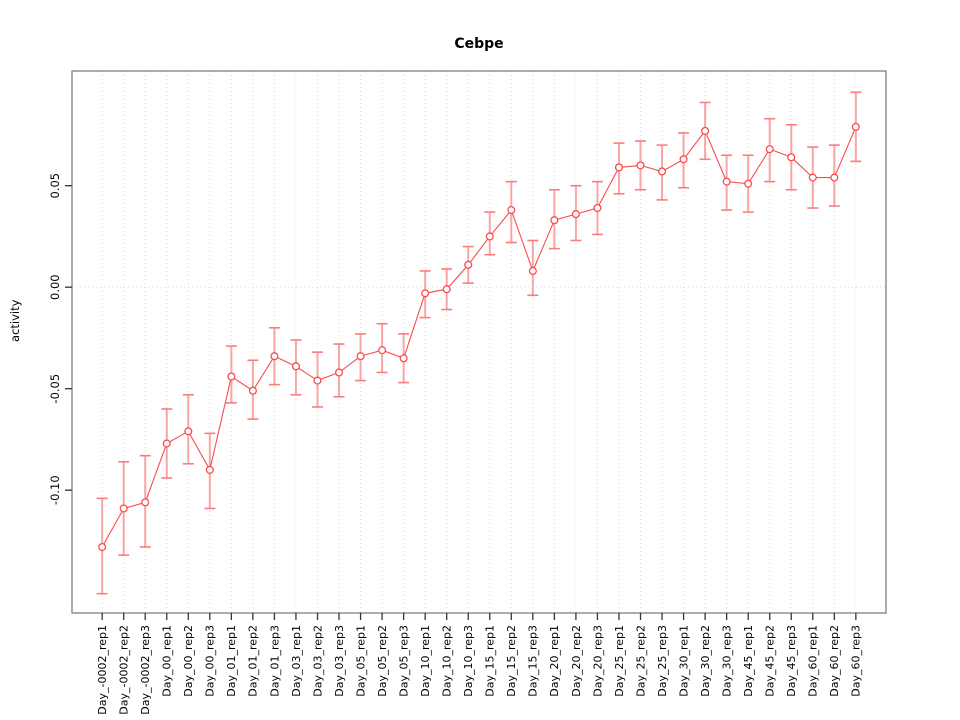  Describe the element at coordinates (382, 661) in the screenshot. I see `x-tick-label: Day_05_rep2` at that location.